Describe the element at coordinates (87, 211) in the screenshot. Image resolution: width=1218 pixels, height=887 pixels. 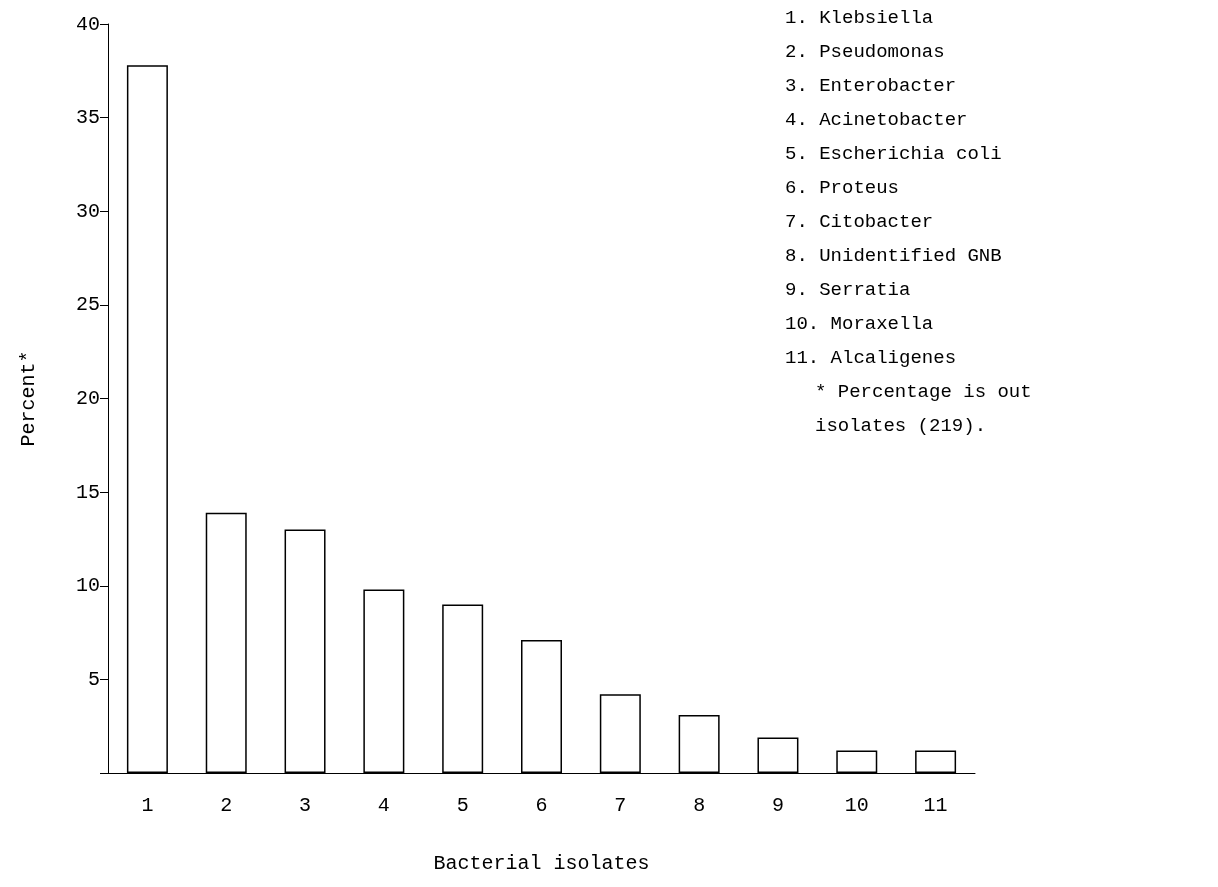
I see `y-tick-label: 30` at that location.